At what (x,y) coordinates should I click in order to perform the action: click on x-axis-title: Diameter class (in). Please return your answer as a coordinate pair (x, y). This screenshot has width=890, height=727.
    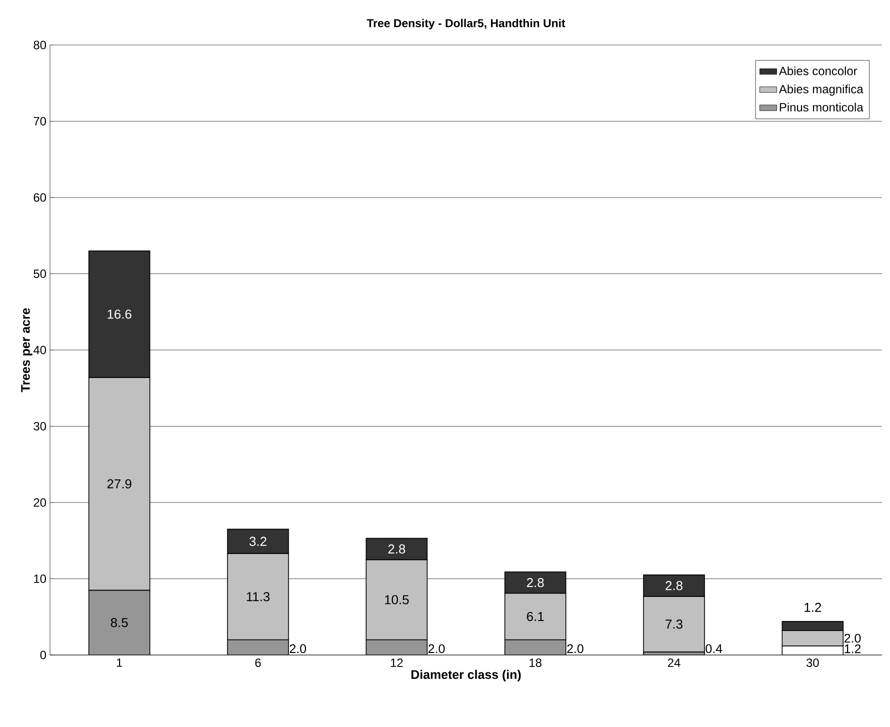
    Looking at the image, I should click on (466, 676).